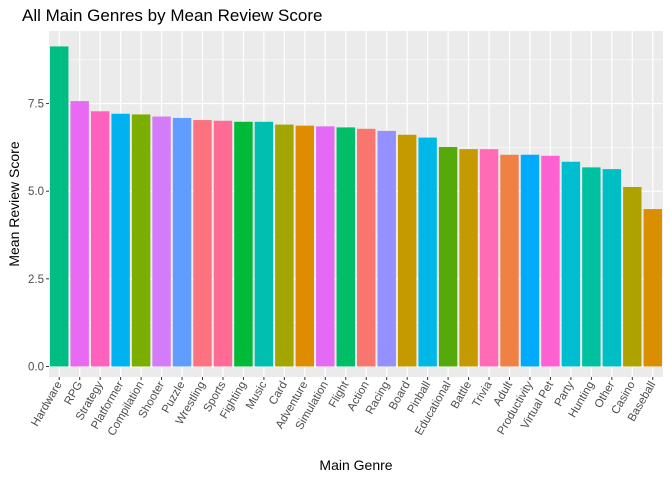  I want to click on bar-productivity, so click(530, 260).